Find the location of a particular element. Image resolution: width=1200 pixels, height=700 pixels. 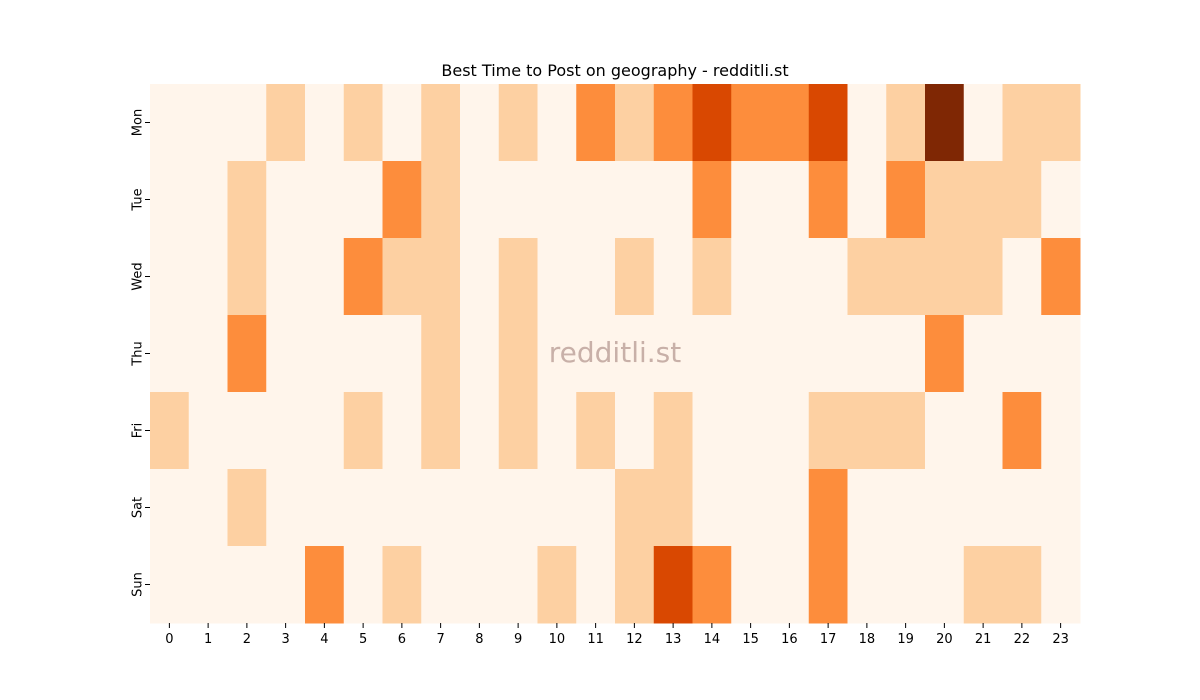

x-tick-label: 18 is located at coordinates (867, 639).